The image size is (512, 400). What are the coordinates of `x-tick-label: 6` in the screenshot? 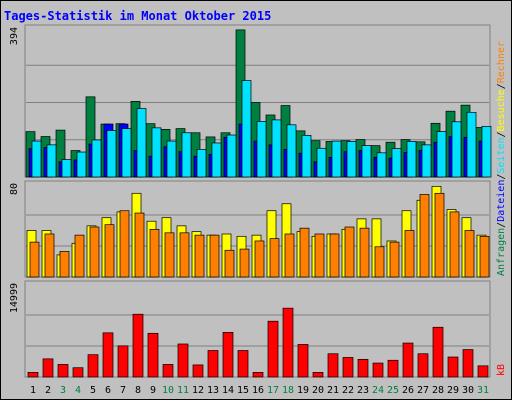 It's located at (108, 390).